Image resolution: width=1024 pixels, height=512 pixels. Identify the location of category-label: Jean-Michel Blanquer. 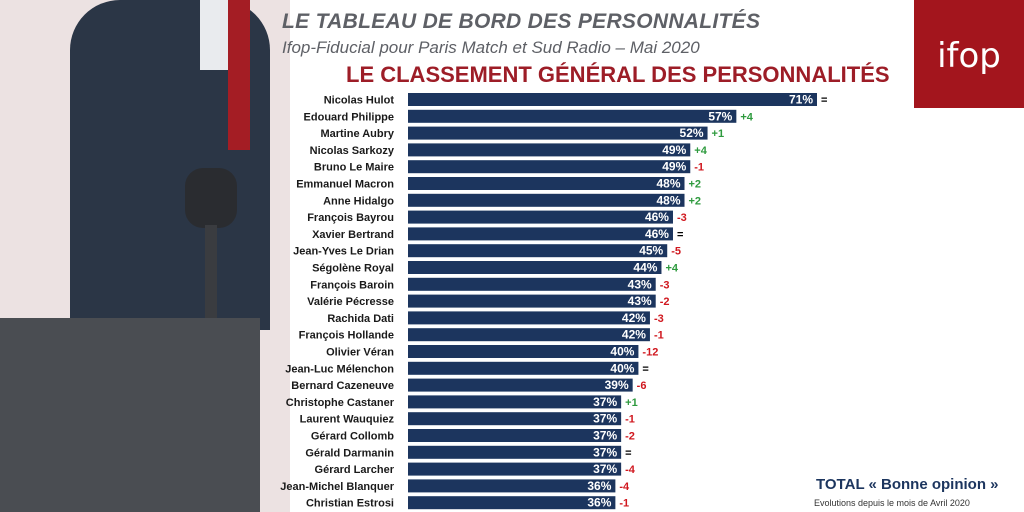
(337, 487).